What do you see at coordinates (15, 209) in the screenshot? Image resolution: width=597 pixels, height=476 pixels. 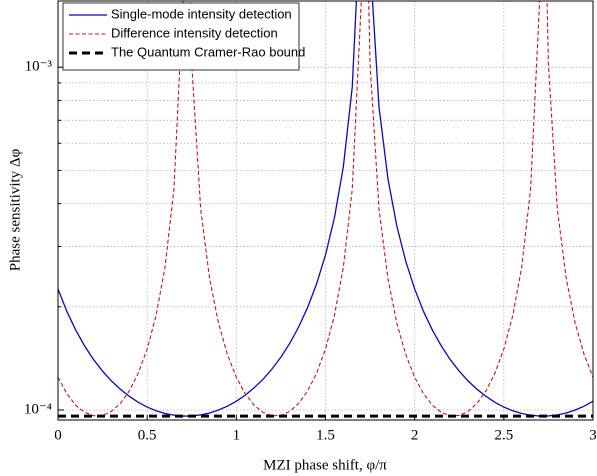 I see `y-axis-label: Phase sensitivity Δφ` at bounding box center [15, 209].